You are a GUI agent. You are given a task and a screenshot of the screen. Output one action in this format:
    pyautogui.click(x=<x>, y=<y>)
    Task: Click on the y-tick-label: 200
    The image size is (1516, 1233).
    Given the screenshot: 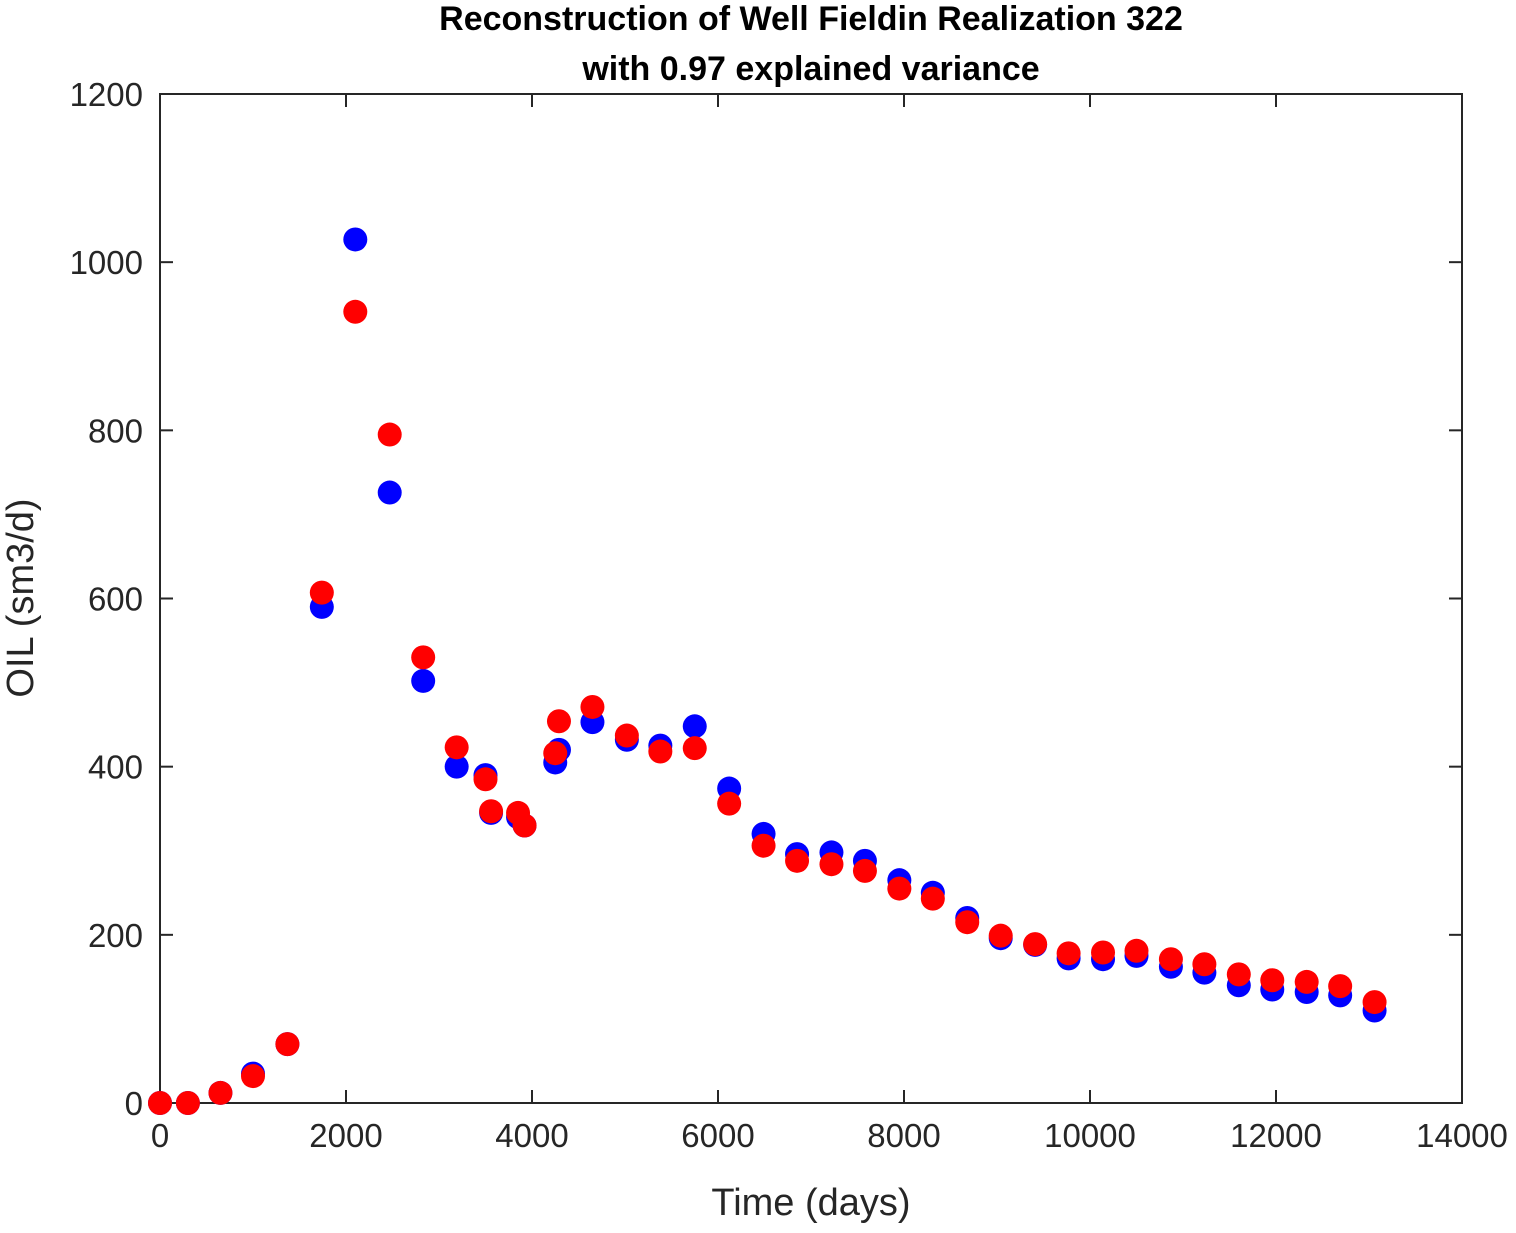 What is the action you would take?
    pyautogui.click(x=115, y=935)
    